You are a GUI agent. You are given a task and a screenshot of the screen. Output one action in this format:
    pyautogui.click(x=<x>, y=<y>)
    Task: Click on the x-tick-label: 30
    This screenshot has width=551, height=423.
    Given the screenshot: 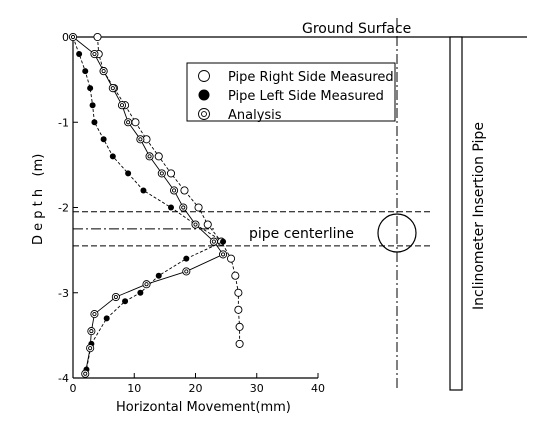 What is the action you would take?
    pyautogui.click(x=257, y=388)
    